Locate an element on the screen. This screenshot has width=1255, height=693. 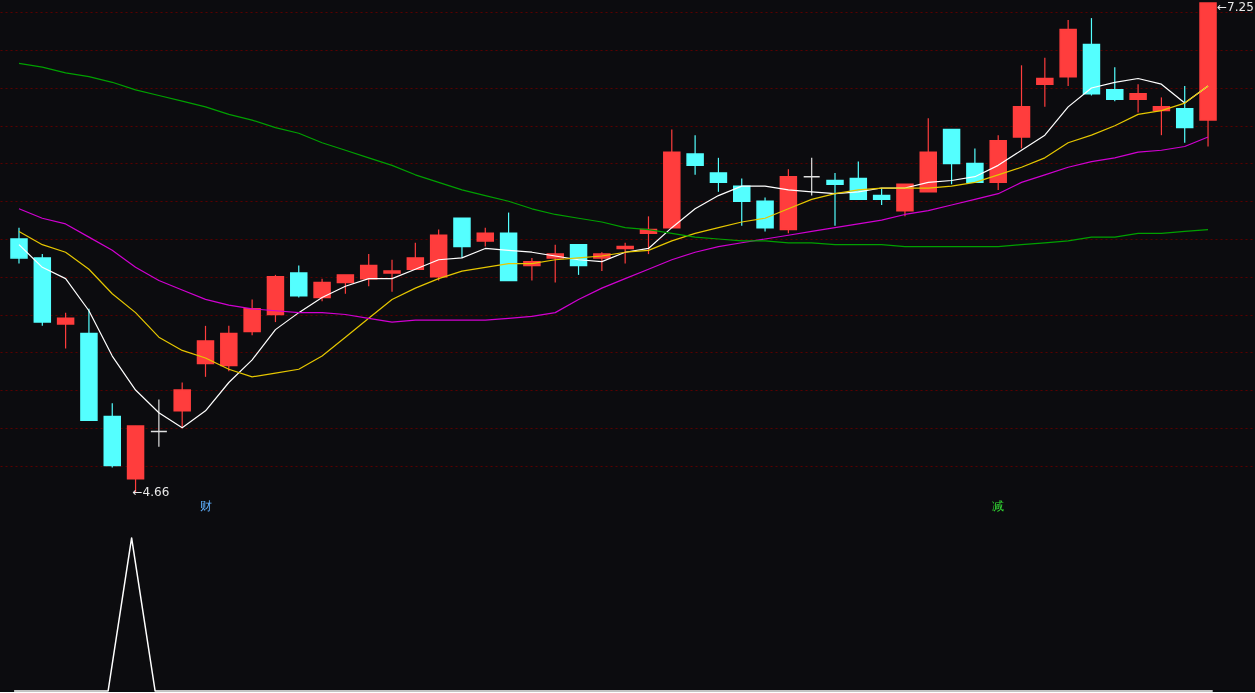
annotation: ←7.25 is located at coordinates (1235, 7).